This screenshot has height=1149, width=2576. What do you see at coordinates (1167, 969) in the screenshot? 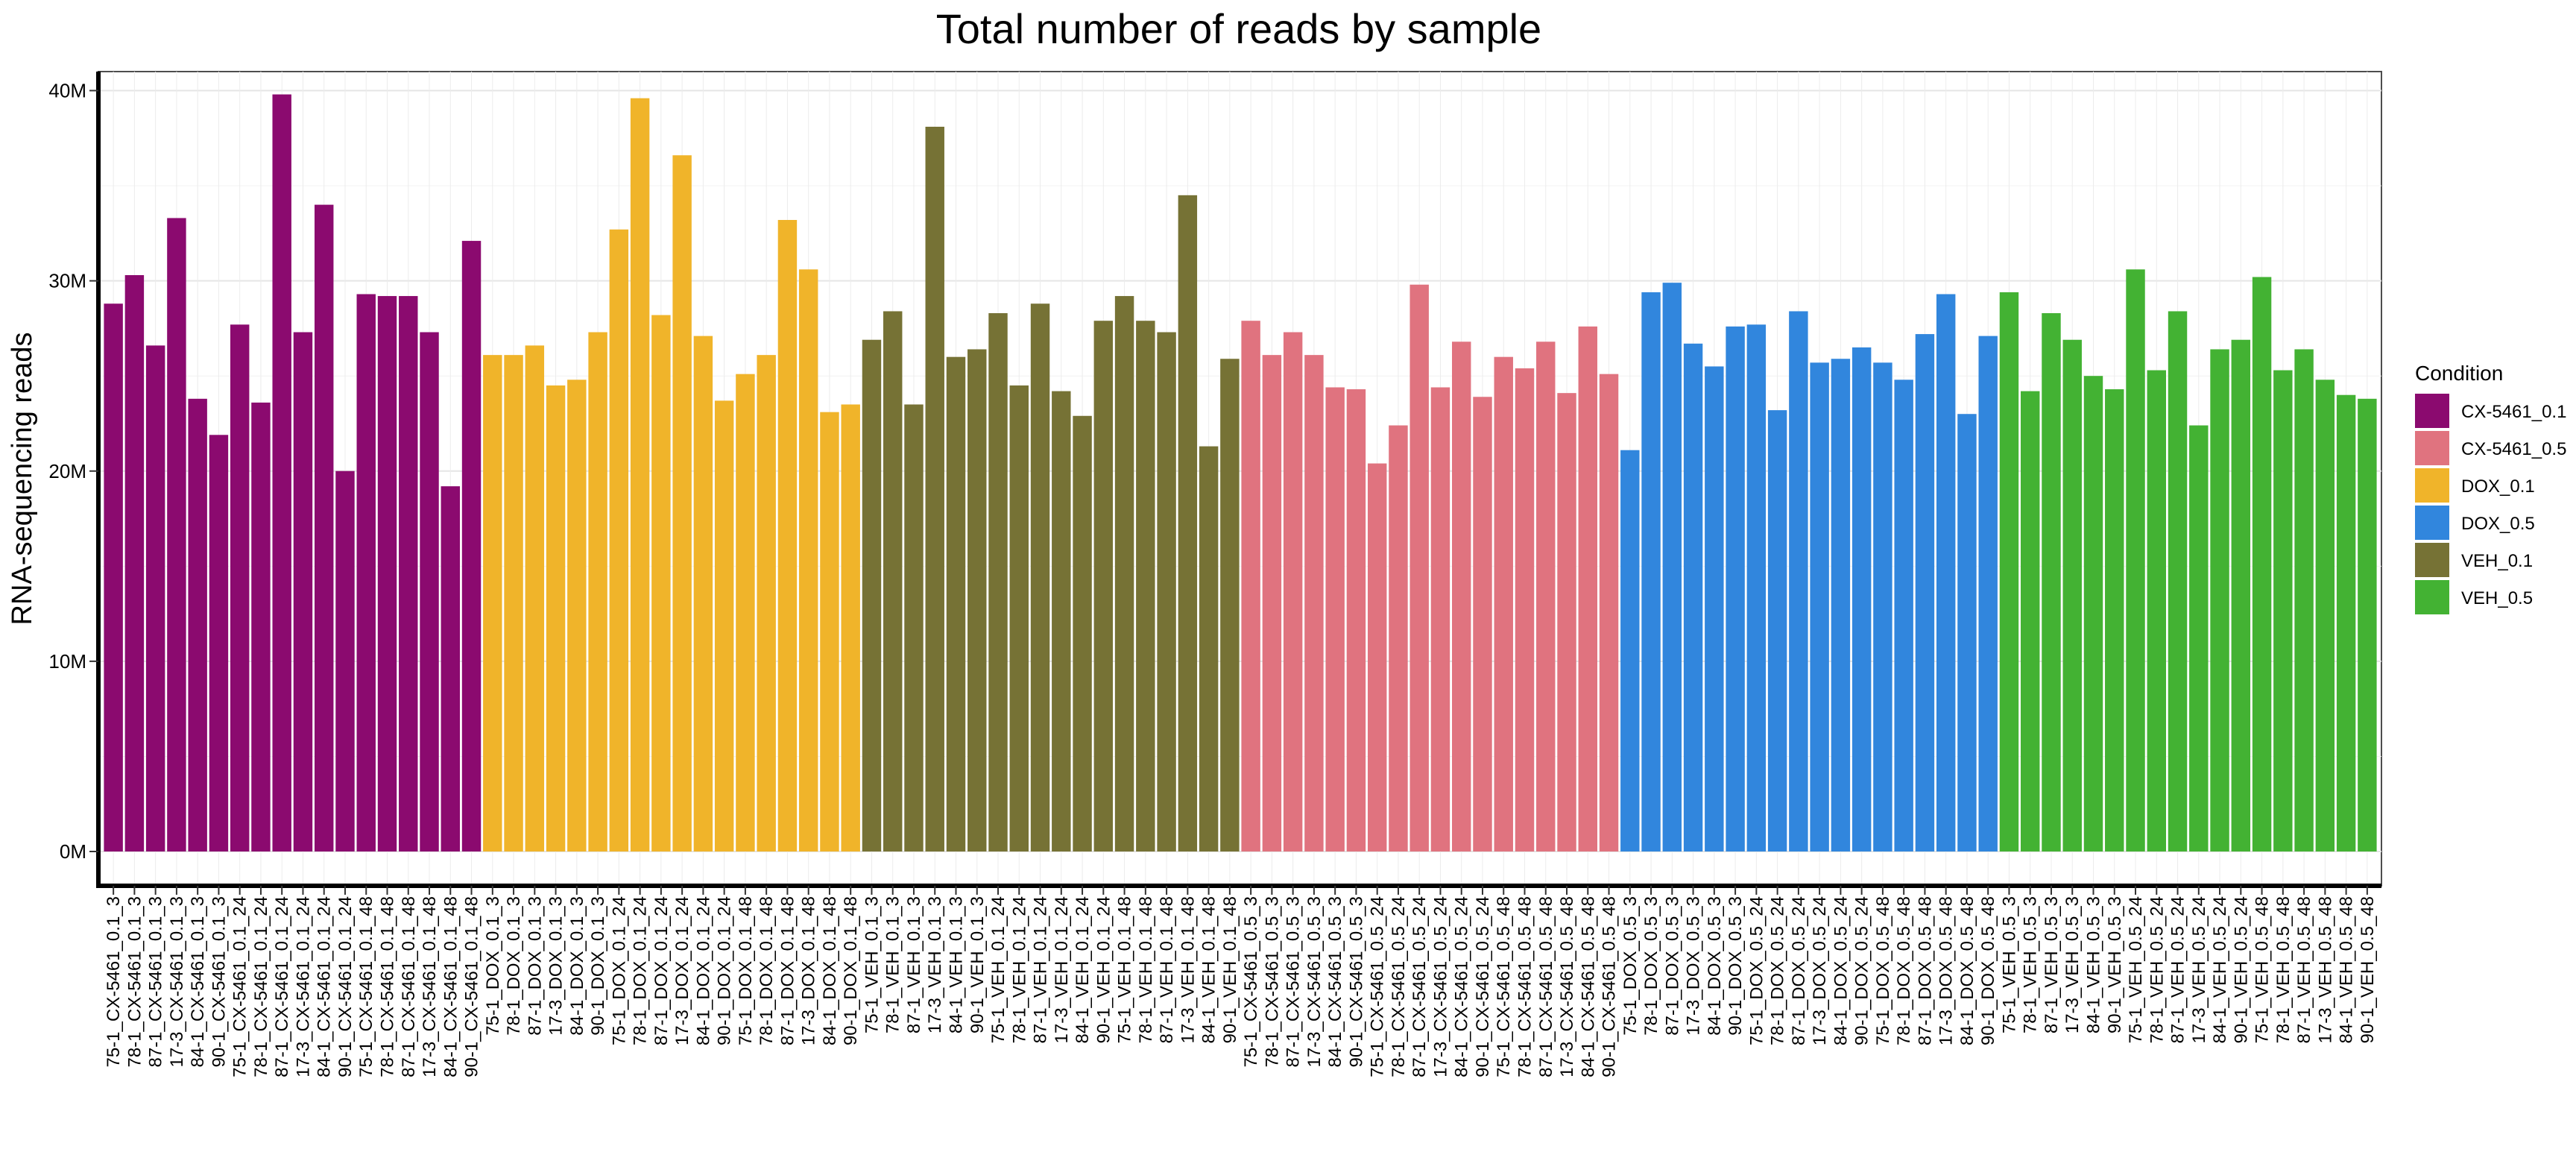
I see `x-tick-label: 87-1_VEH_0.1_48` at bounding box center [1167, 969].